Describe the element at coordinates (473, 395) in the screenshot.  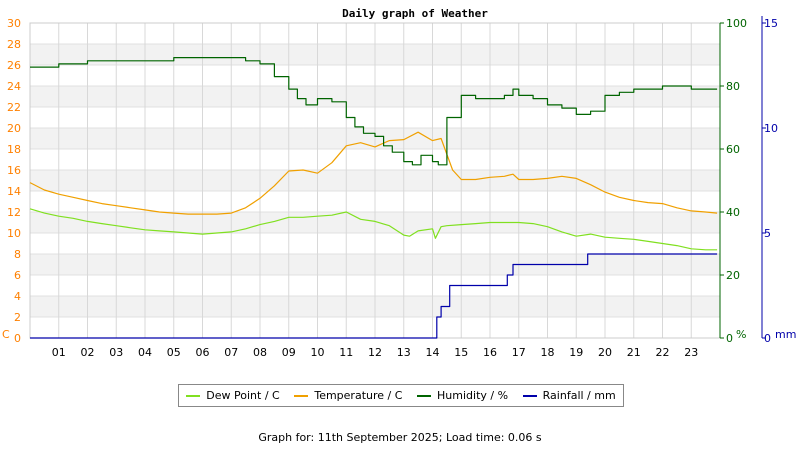
I see `legend-label-humidity: Humidity / %` at that location.